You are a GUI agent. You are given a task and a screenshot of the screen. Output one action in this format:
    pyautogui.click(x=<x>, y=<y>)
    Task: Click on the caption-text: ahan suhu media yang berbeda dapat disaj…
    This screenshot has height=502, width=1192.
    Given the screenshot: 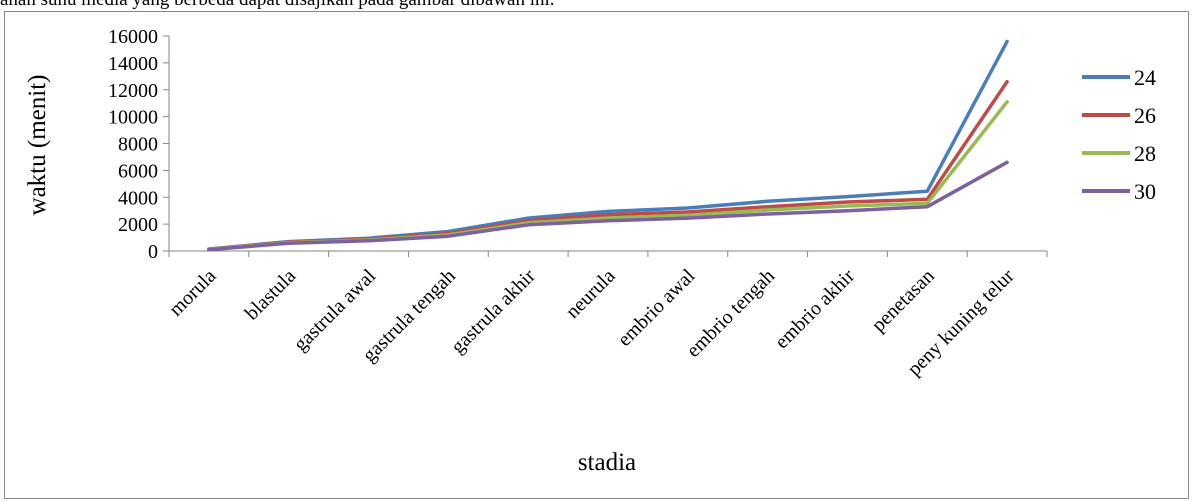 What is the action you would take?
    pyautogui.click(x=277, y=5)
    